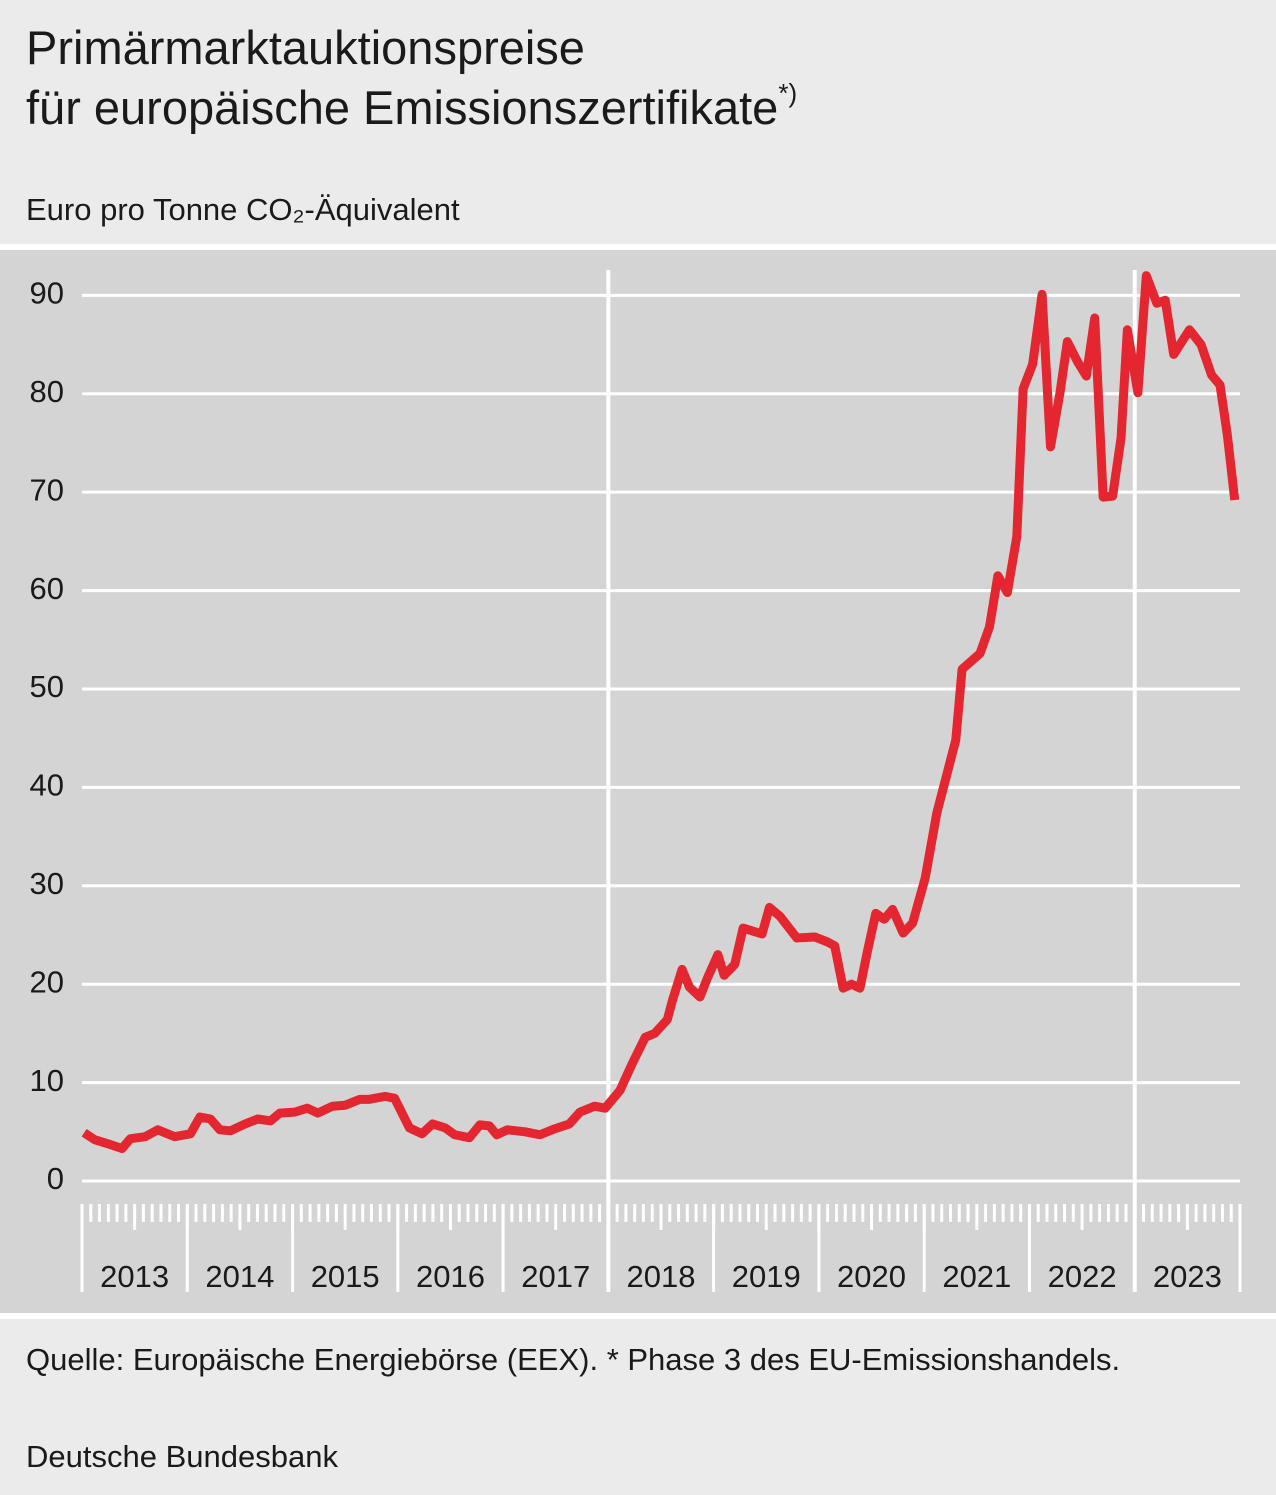 This screenshot has width=1276, height=1495. What do you see at coordinates (766, 1276) in the screenshot?
I see `x-tick-label: 2019` at bounding box center [766, 1276].